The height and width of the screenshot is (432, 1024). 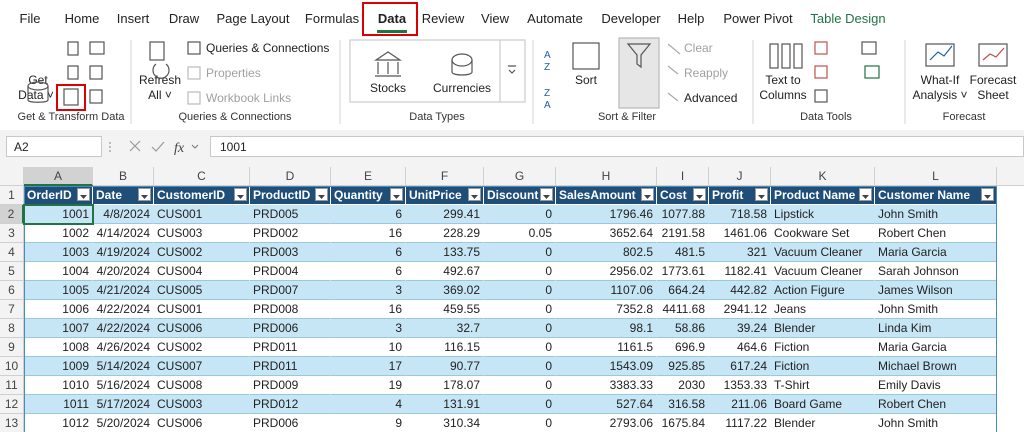 I want to click on row-header: 11, so click(x=12, y=385).